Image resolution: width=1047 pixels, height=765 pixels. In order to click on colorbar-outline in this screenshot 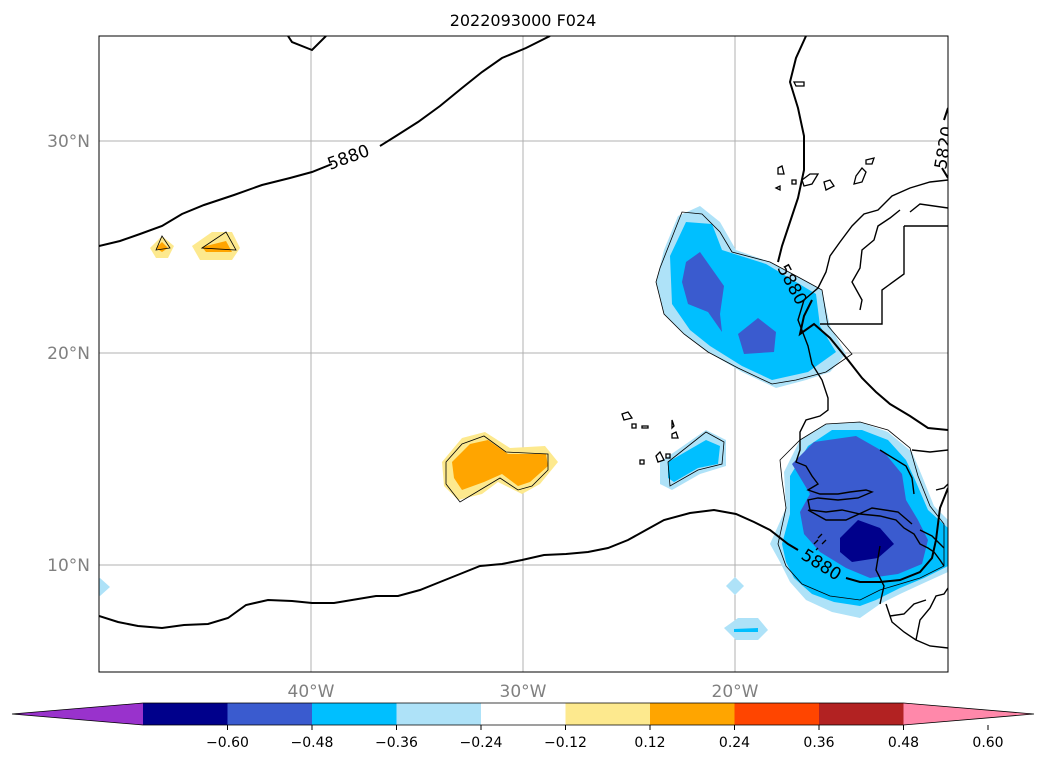, I will do `click(523, 714)`.